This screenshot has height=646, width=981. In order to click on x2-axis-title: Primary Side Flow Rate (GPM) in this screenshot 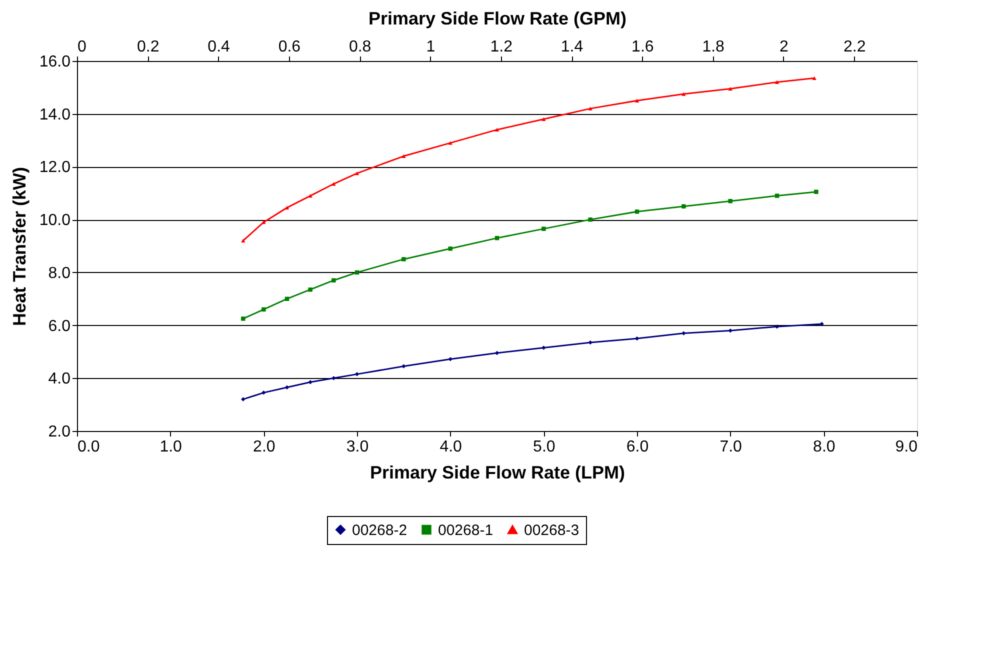, I will do `click(497, 18)`.